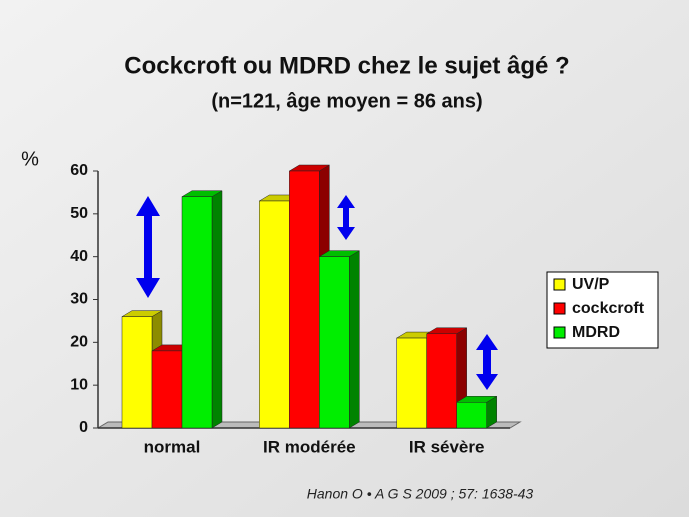  Describe the element at coordinates (596, 332) in the screenshot. I see `legend-label: MDRD` at that location.